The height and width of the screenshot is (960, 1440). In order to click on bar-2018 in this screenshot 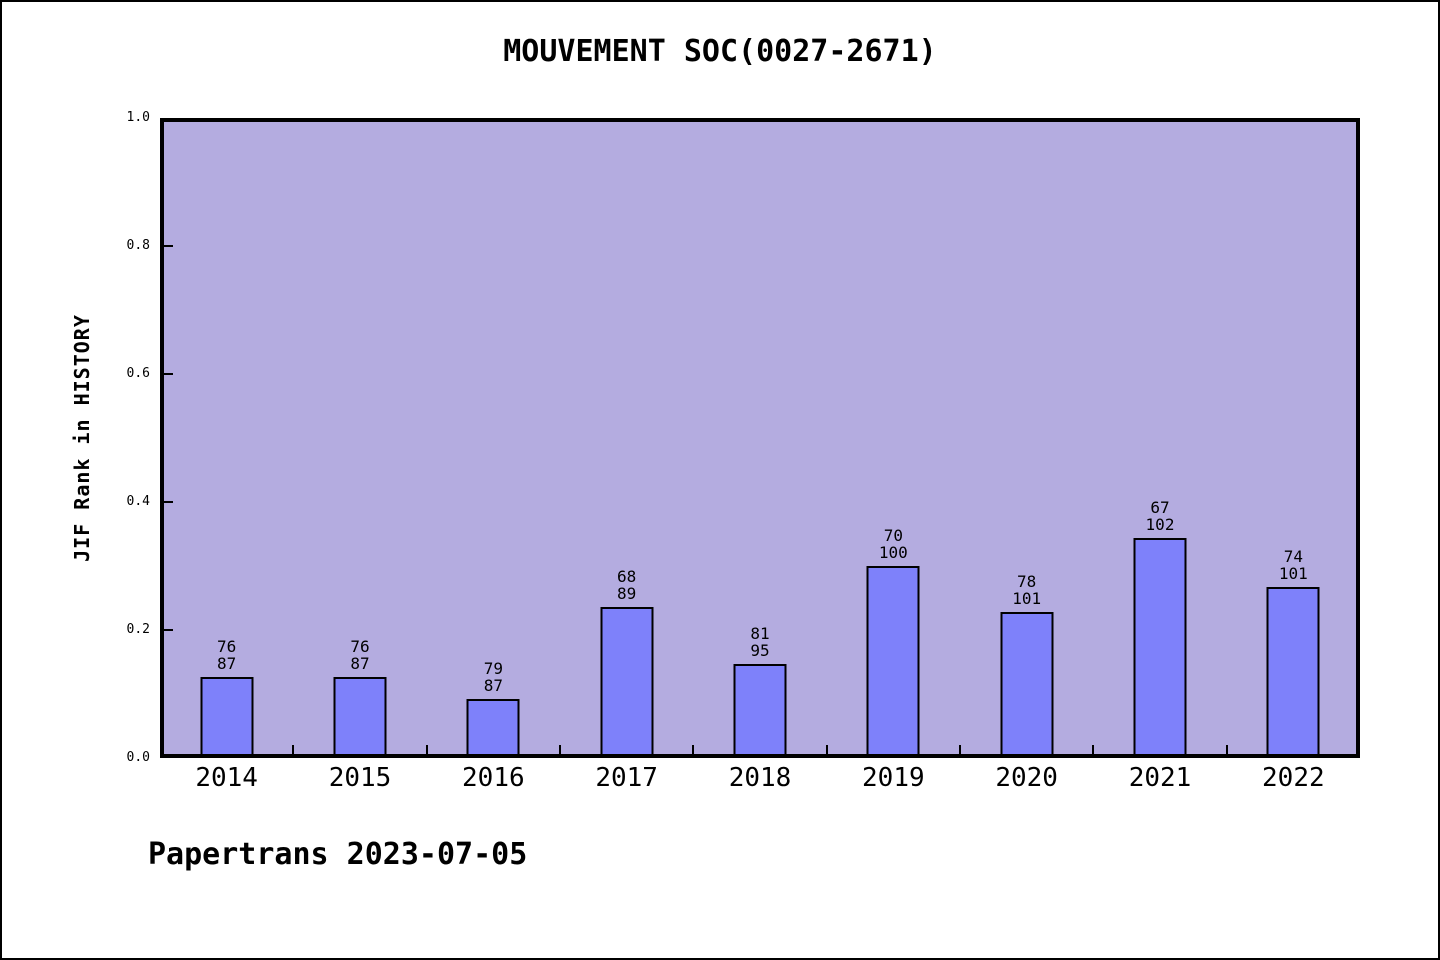, I will do `click(760, 710)`.